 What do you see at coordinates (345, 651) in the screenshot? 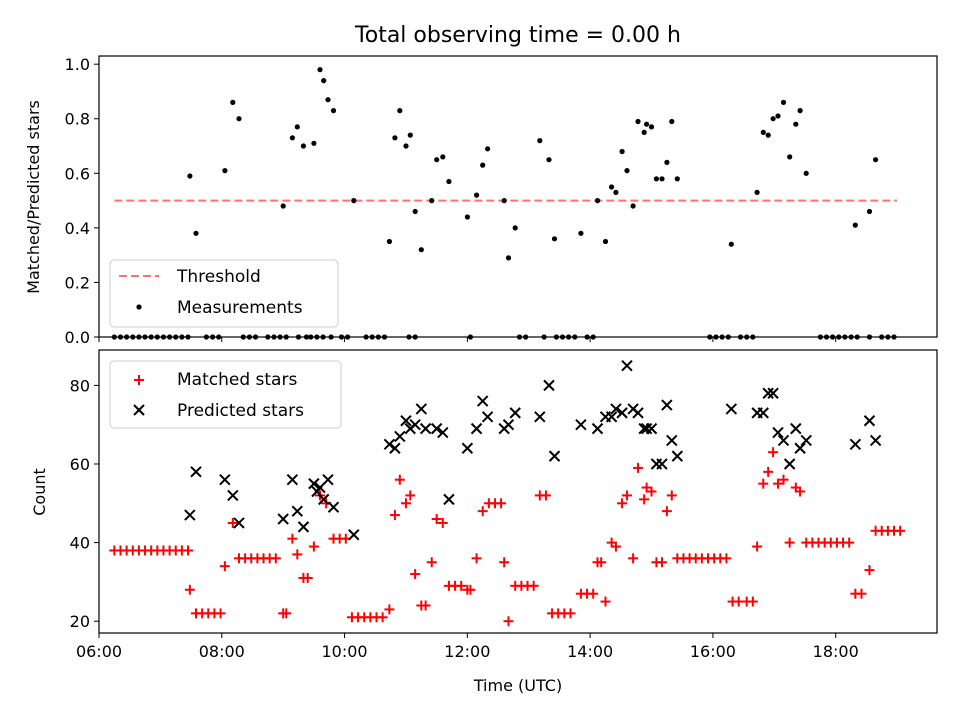
I see `bottom-x-tick-label: 10:00` at bounding box center [345, 651].